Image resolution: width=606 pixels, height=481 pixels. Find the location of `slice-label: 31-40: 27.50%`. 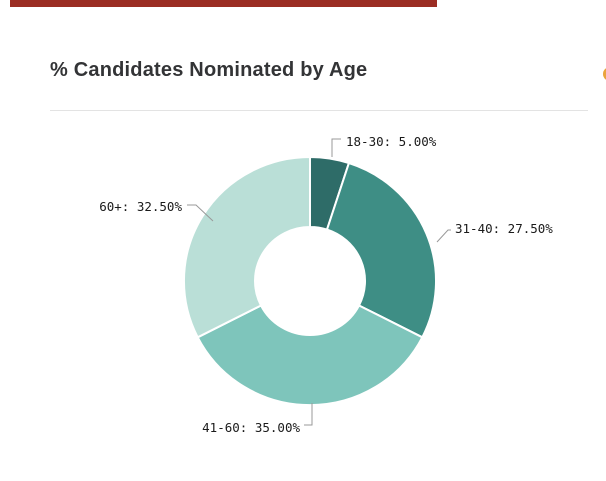

slice-label: 31-40: 27.50% is located at coordinates (504, 228).